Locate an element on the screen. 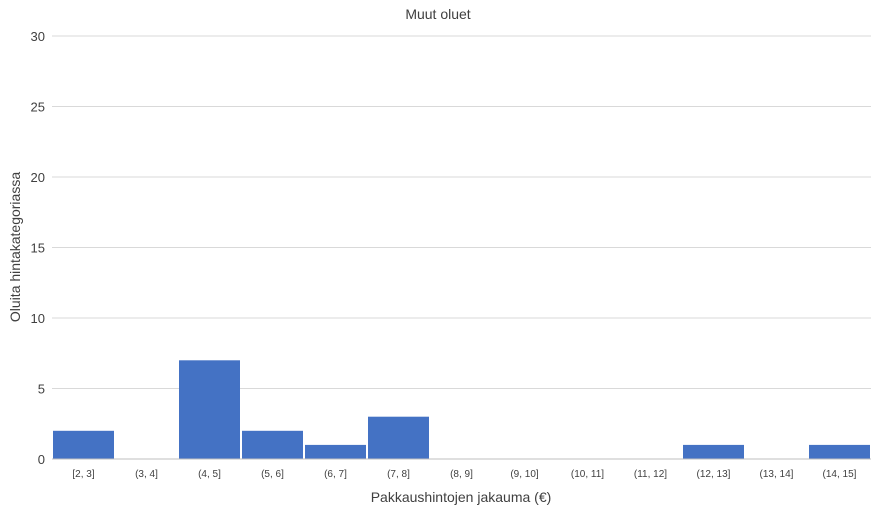 This screenshot has width=877, height=512. x-tick-label: (14, 15] is located at coordinates (840, 474).